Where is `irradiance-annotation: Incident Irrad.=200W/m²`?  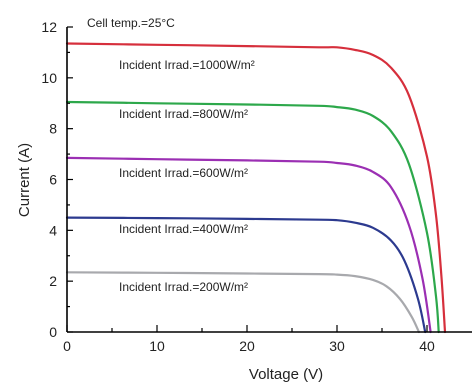
irradiance-annotation: Incident Irrad.=200W/m² is located at coordinates (183, 287).